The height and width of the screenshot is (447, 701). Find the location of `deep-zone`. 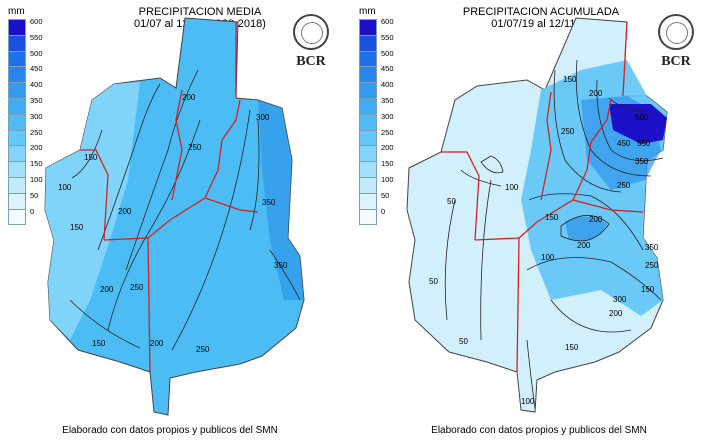

deep-zone is located at coordinates (638, 124).